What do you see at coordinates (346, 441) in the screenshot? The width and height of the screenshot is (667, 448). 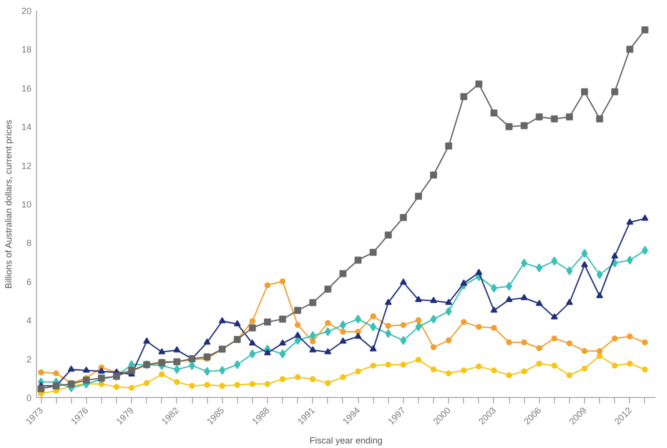 I see `x-axis-title: Fiscal year ending` at bounding box center [346, 441].